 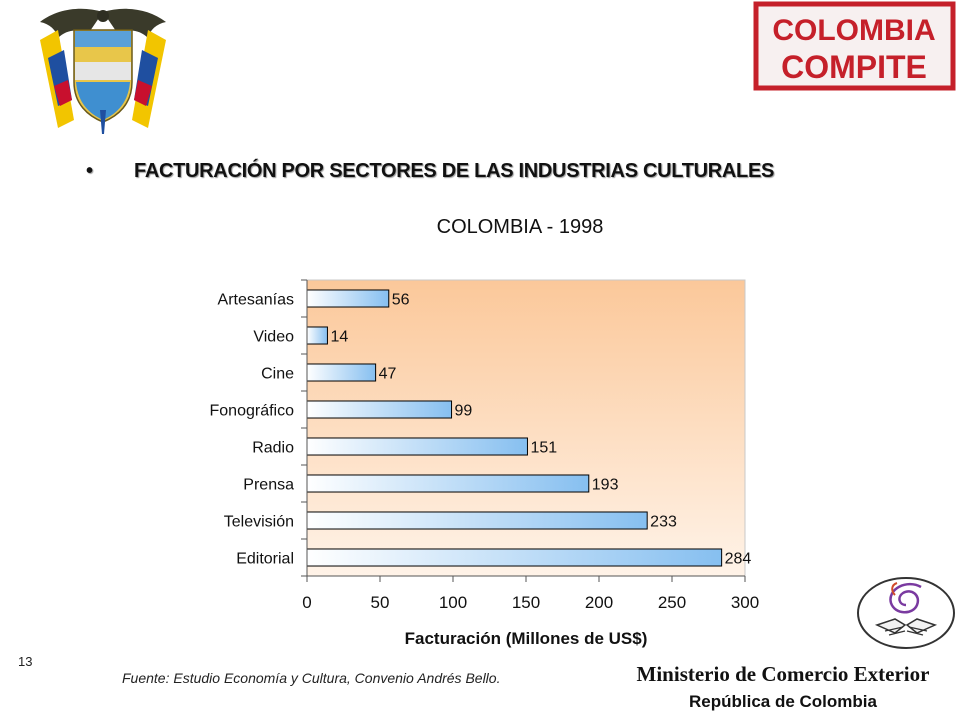 I want to click on data-label-7: 284, so click(x=738, y=559).